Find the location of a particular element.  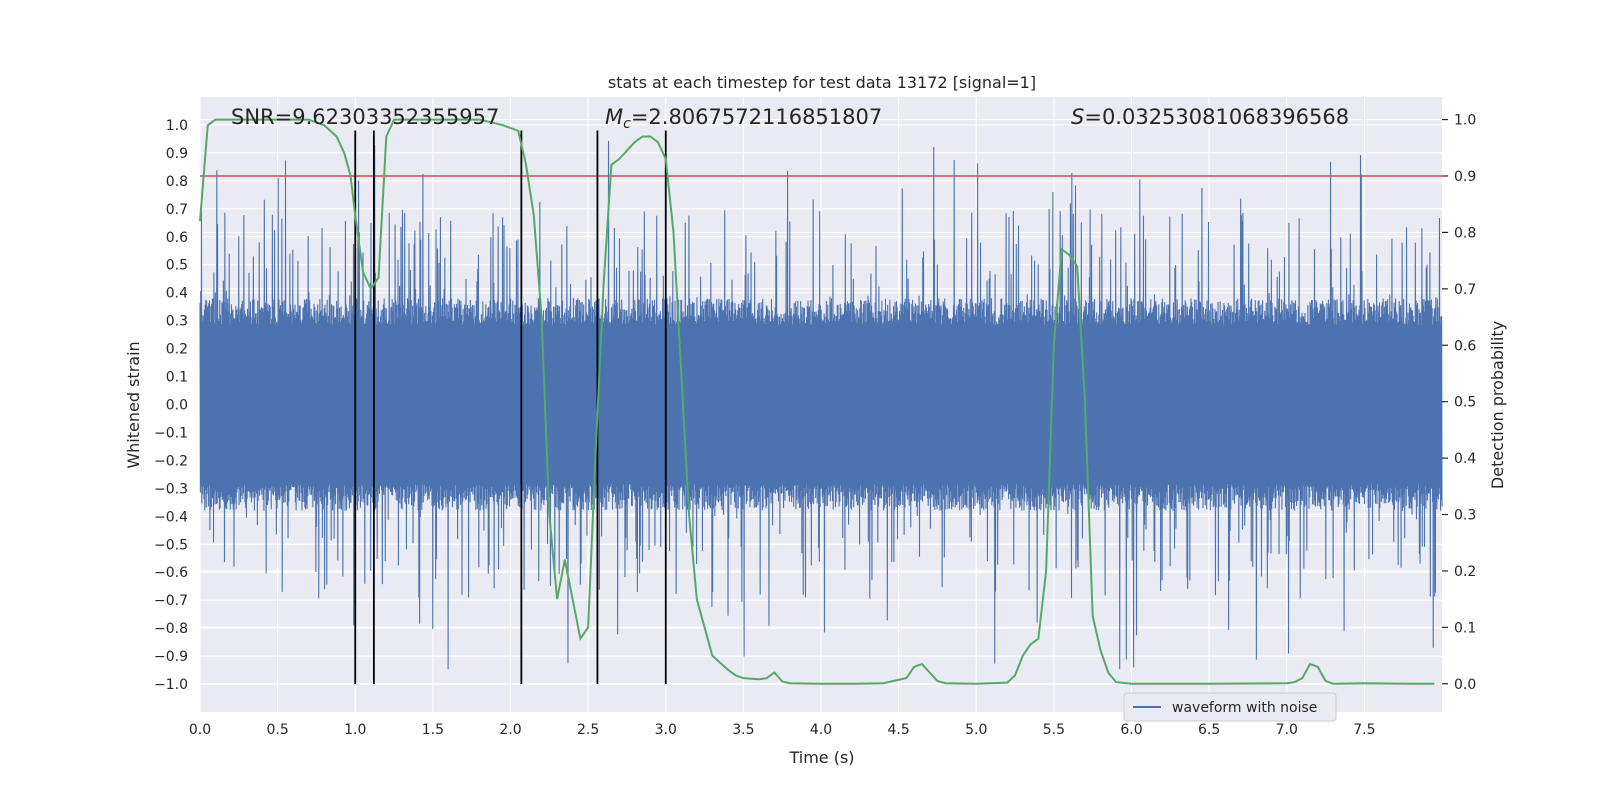

x-tick-label: 4.5 is located at coordinates (898, 730).